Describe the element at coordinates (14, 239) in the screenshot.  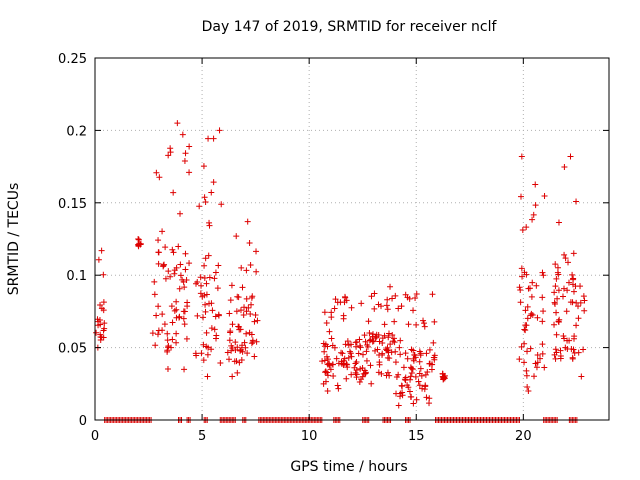
I see `y-axis-label: SRMTID / TECUs` at that location.